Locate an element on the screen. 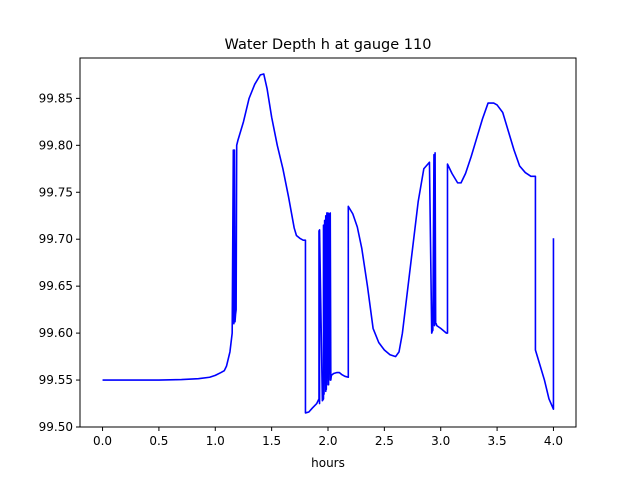  y-tick-label: 99.60 is located at coordinates (56, 333).